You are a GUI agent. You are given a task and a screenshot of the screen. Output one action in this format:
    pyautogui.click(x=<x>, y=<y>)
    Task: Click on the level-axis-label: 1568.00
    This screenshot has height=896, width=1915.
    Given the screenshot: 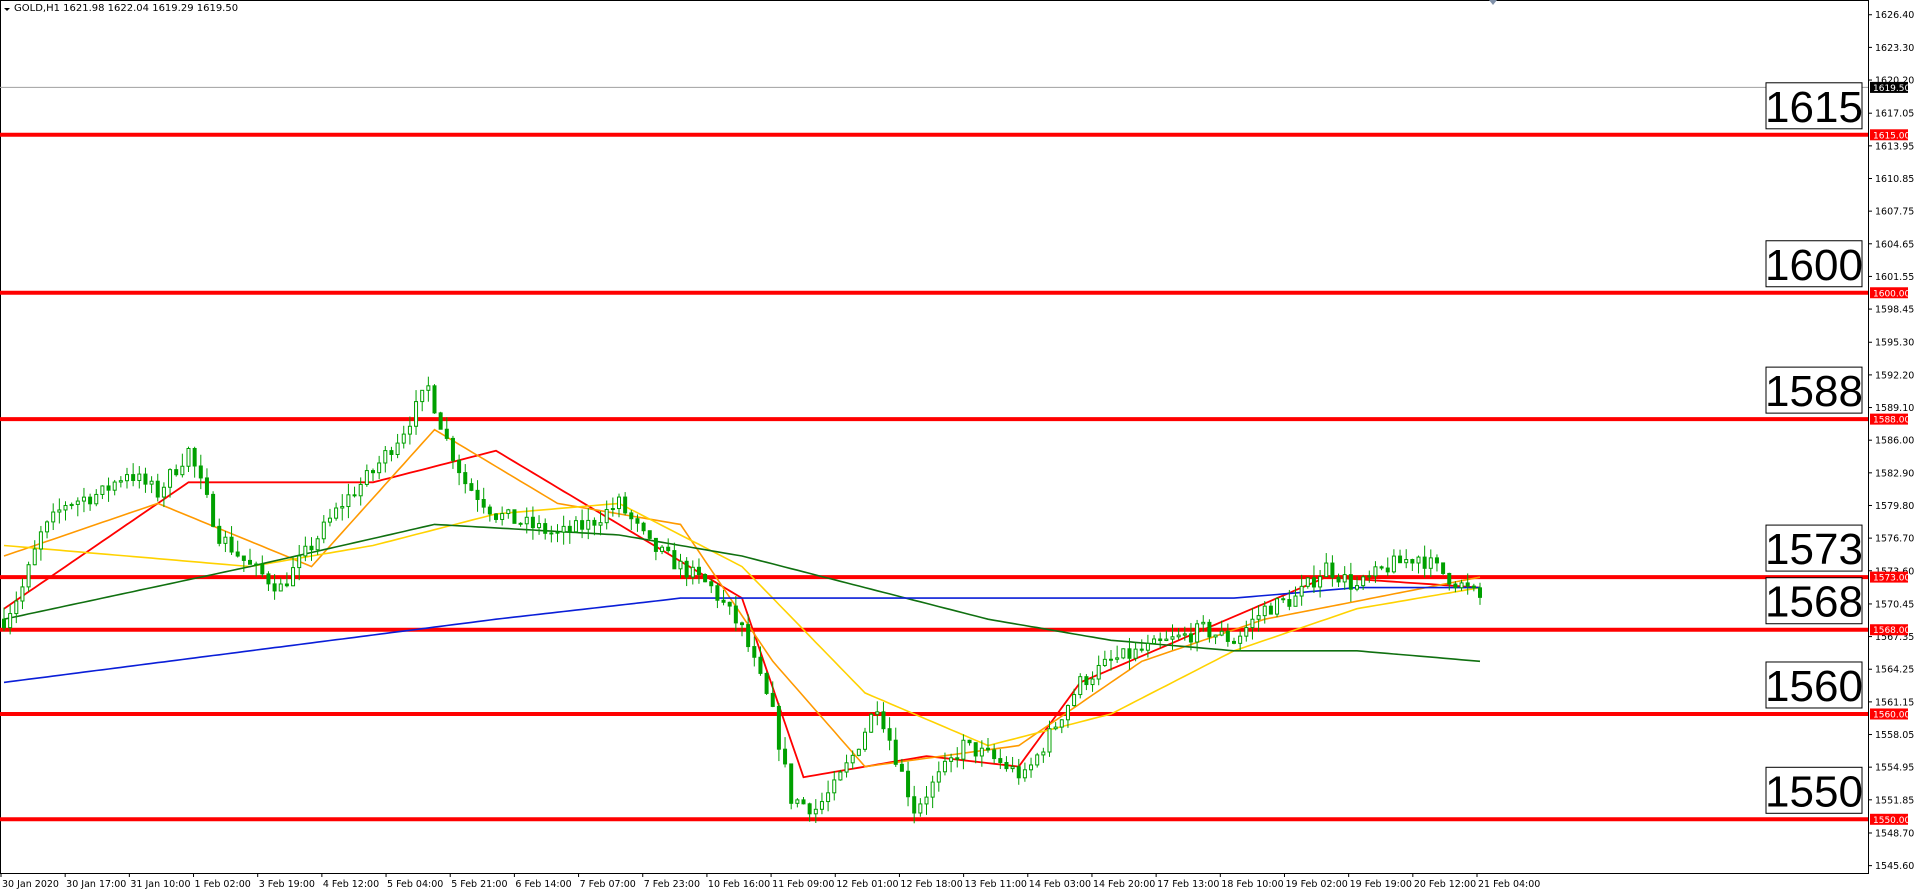 What is the action you would take?
    pyautogui.click(x=1891, y=631)
    